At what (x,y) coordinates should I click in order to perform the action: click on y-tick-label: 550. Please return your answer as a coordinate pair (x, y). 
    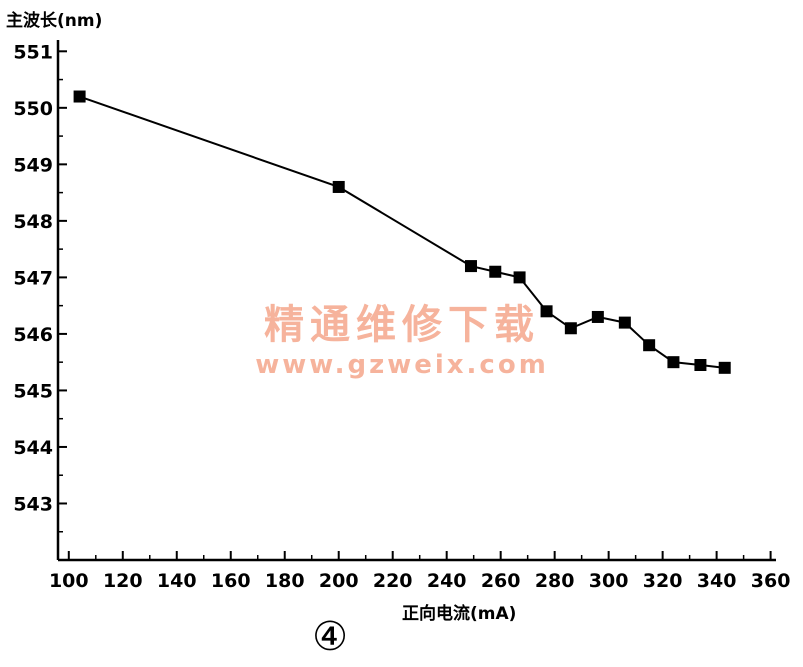
    Looking at the image, I should click on (33, 109).